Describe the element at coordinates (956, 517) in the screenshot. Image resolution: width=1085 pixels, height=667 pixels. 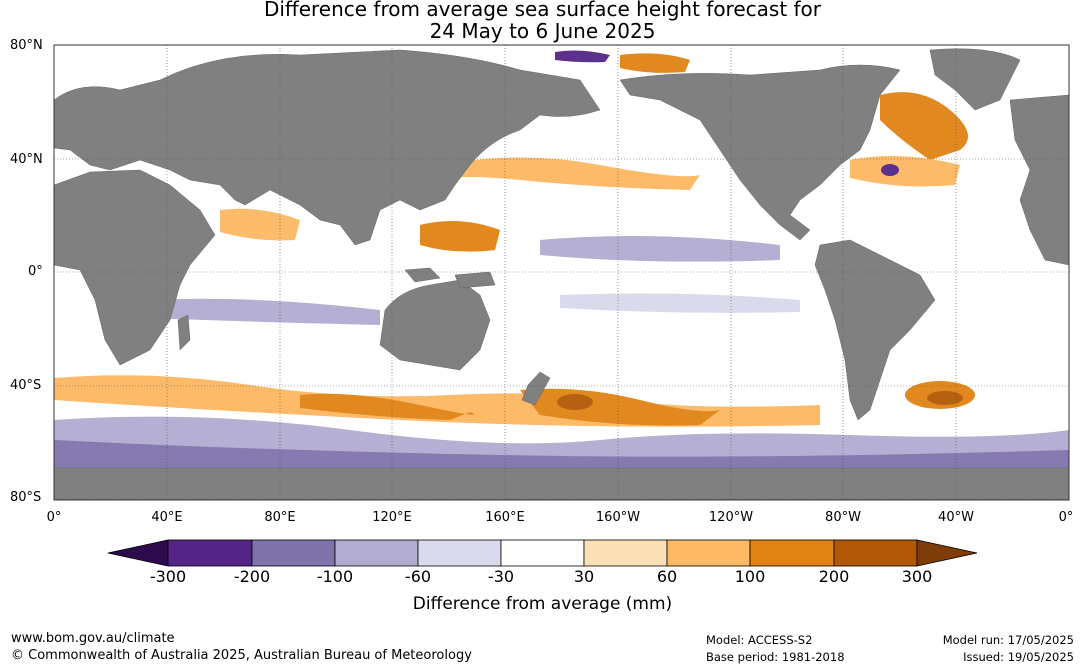
I see `lon-label-40w: 40°W` at that location.